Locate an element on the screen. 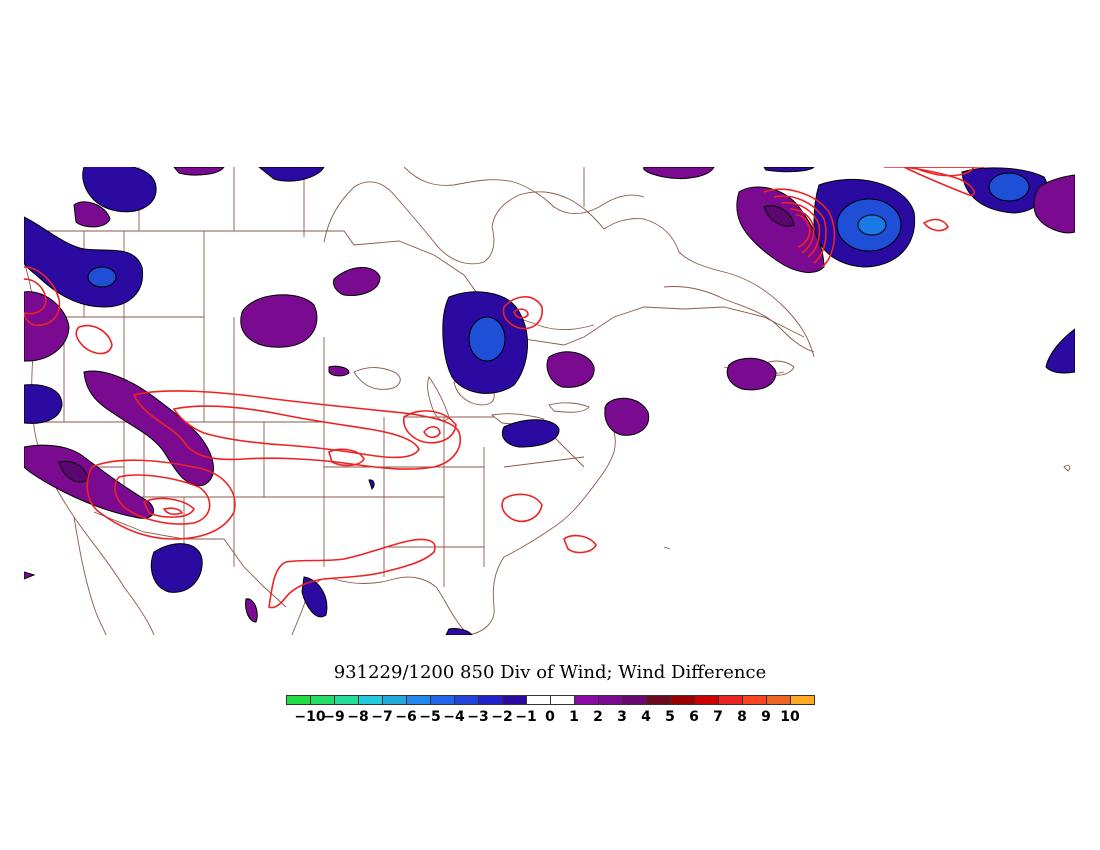 This screenshot has width=1100, height=850. legend-tick-label: −7 is located at coordinates (382, 717).